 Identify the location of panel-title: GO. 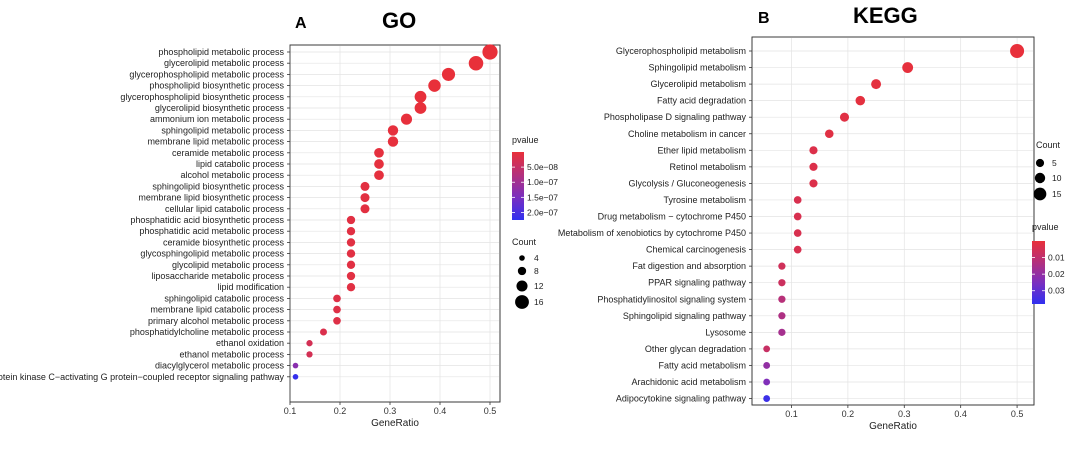
(399, 20).